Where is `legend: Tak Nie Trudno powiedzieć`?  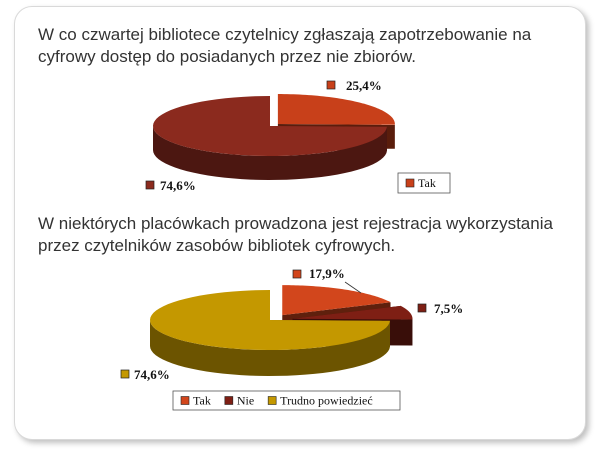
legend: Tak Nie Trudno powiedzieć is located at coordinates (286, 400).